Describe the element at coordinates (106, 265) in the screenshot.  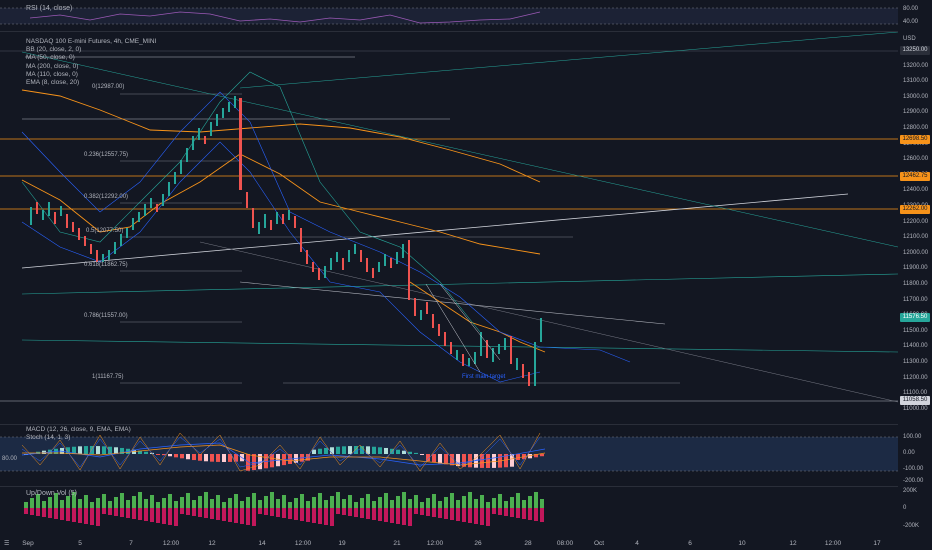
I see `fib-0618: 0.618(11862.75)` at that location.